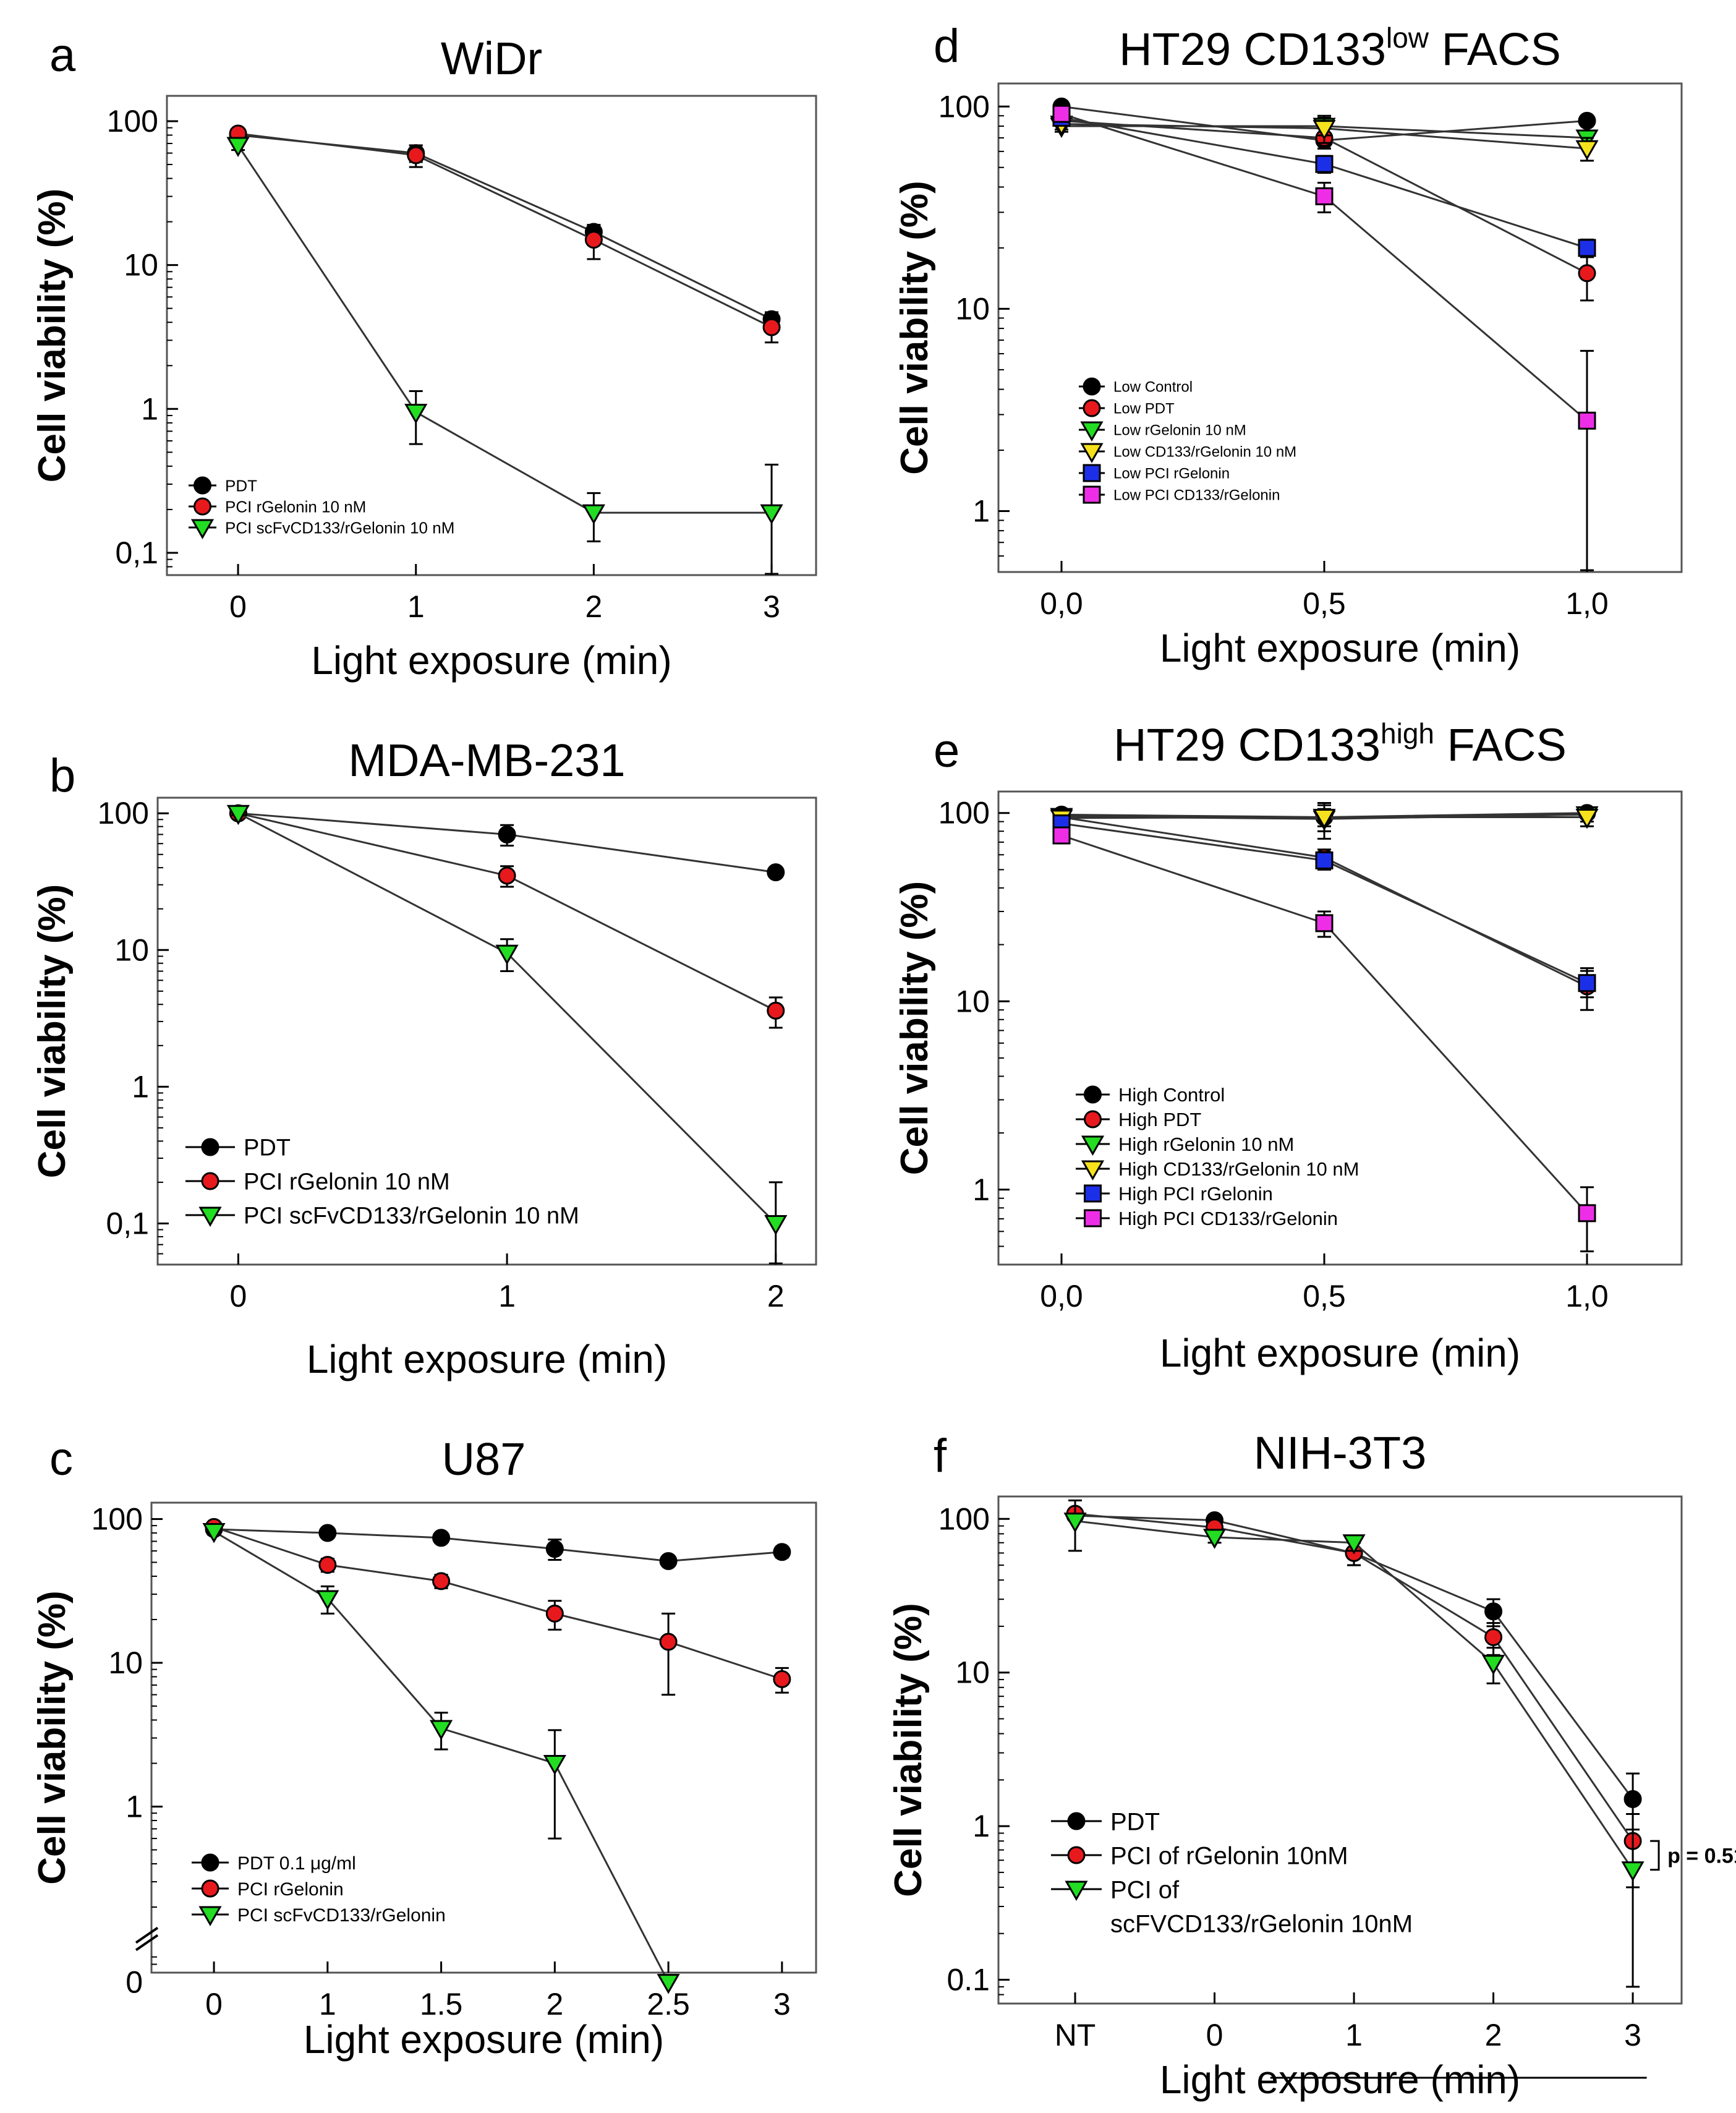  I want to click on series-pdt, so click(505, 227).